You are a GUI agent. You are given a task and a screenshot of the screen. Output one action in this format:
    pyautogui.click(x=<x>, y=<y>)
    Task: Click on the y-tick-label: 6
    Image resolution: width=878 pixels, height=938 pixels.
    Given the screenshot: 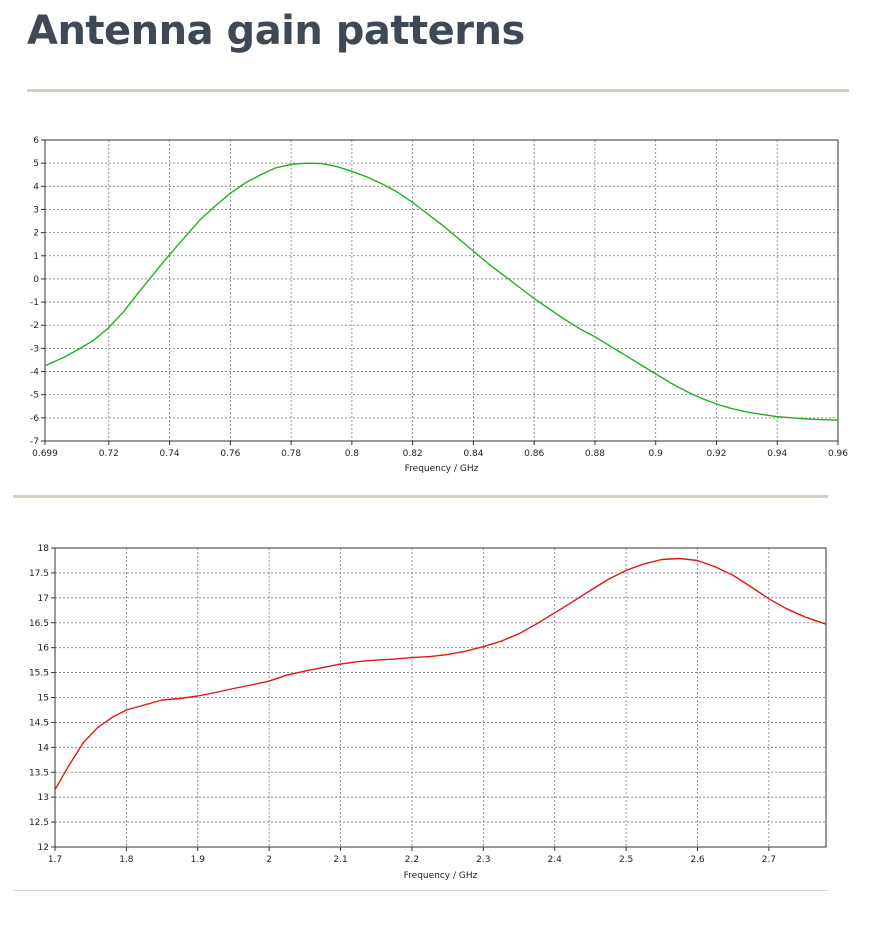 What is the action you would take?
    pyautogui.click(x=36, y=141)
    